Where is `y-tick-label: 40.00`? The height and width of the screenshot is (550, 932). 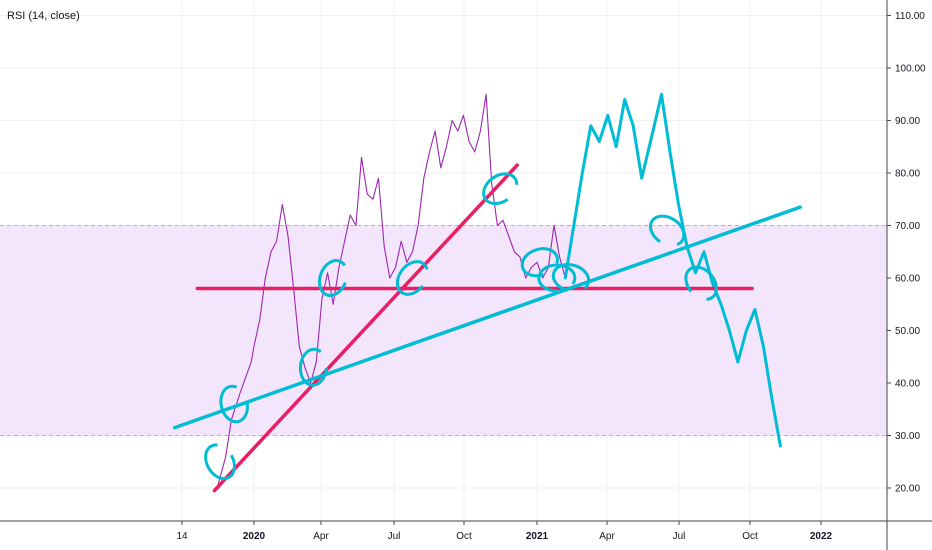
y-tick-label: 40.00 is located at coordinates (907, 384).